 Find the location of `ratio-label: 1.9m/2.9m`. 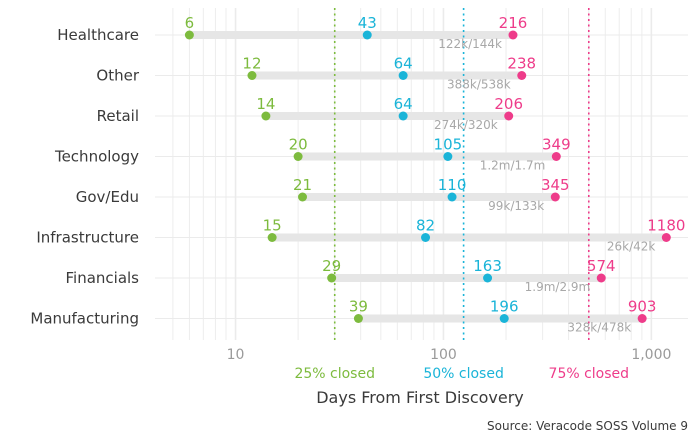

ratio-label: 1.9m/2.9m is located at coordinates (558, 287).